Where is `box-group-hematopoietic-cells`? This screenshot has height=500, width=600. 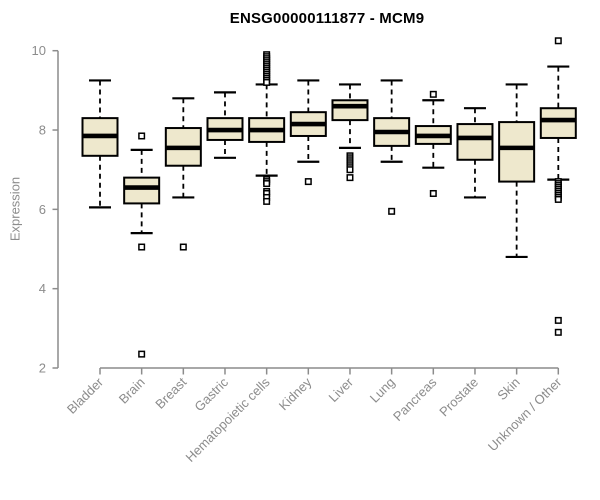
box-group-hematopoietic-cells is located at coordinates (267, 128).